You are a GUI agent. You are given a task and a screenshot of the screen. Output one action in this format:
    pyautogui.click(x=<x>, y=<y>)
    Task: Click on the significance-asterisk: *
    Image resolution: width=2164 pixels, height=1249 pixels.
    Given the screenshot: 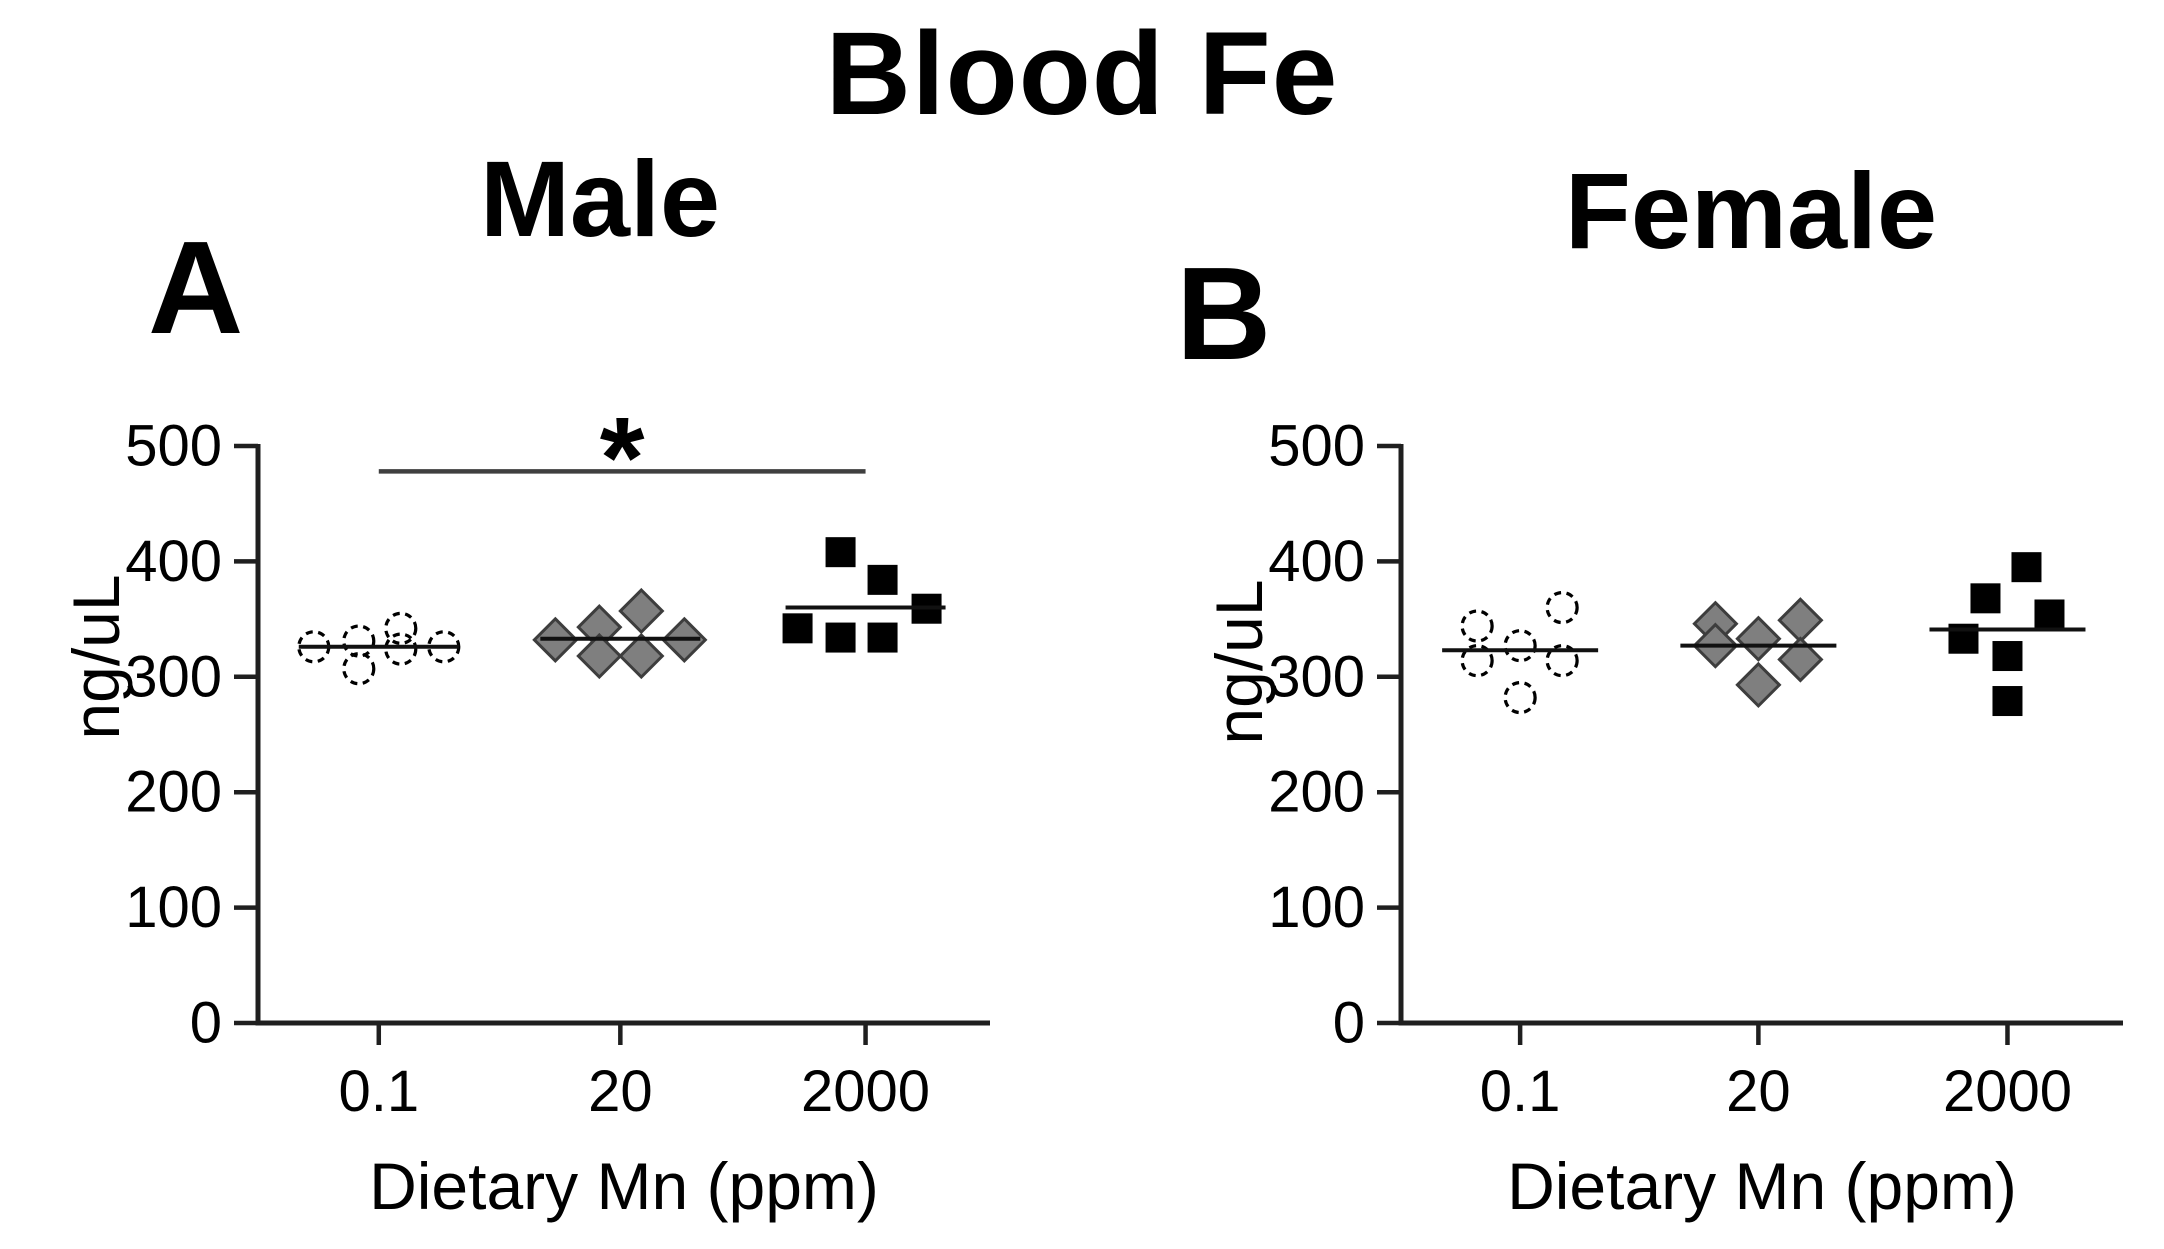 What is the action you would take?
    pyautogui.click(x=622, y=458)
    